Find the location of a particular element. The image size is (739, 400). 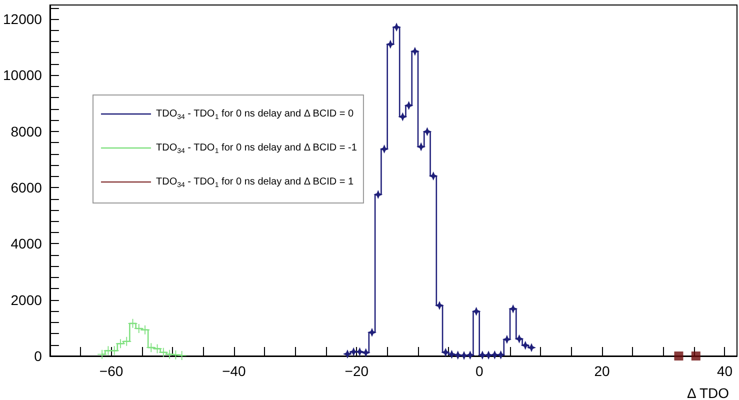

x-tick-label: −20 is located at coordinates (356, 371).